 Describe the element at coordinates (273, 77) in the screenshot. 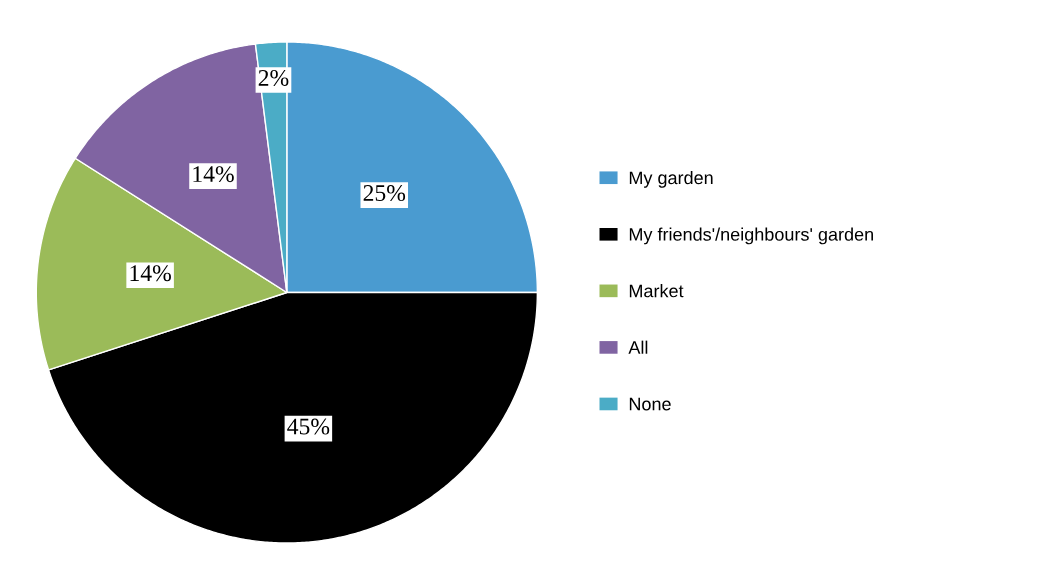

I see `data-label: 2%` at that location.